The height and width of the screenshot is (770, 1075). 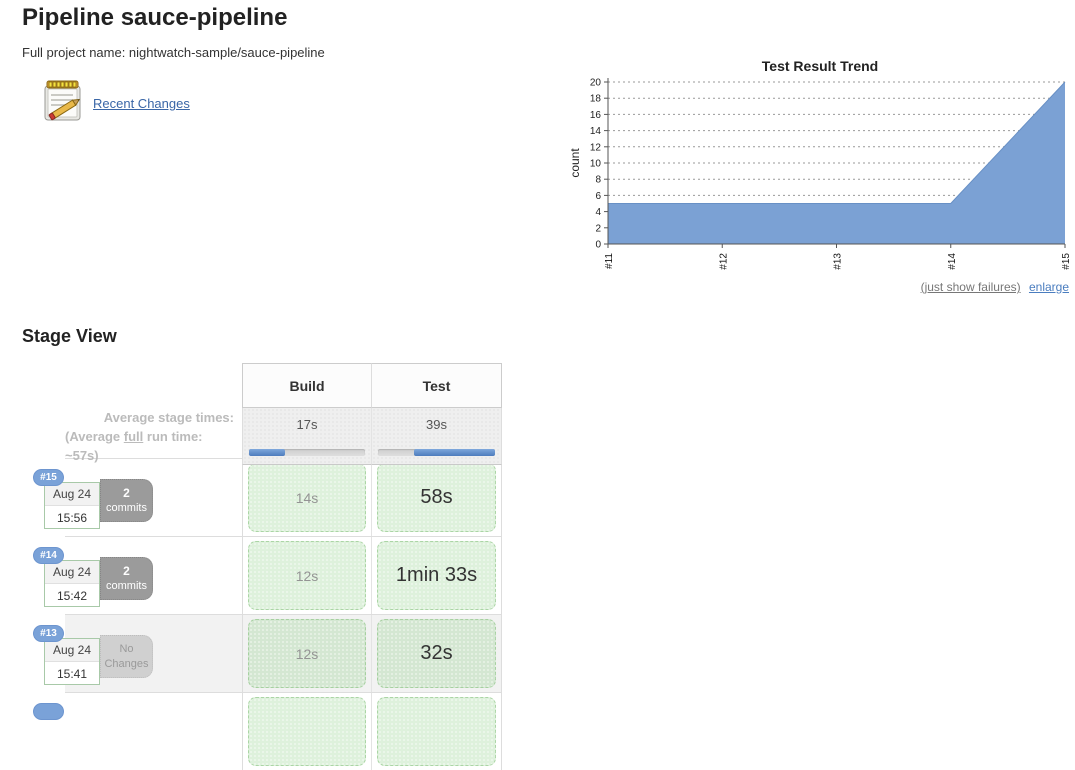 I want to click on svg-text: #14, so click(x=952, y=261).